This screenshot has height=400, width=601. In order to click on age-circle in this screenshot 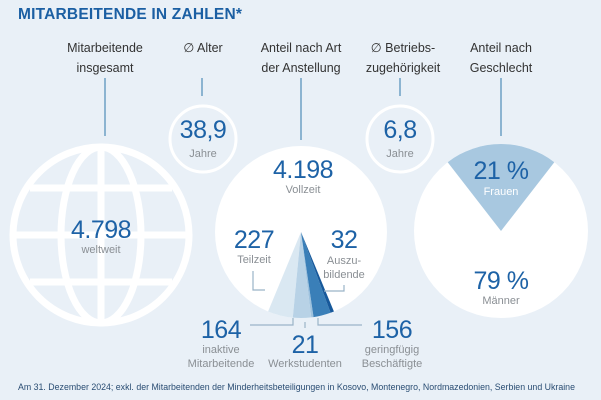, I will do `click(203, 139)`.